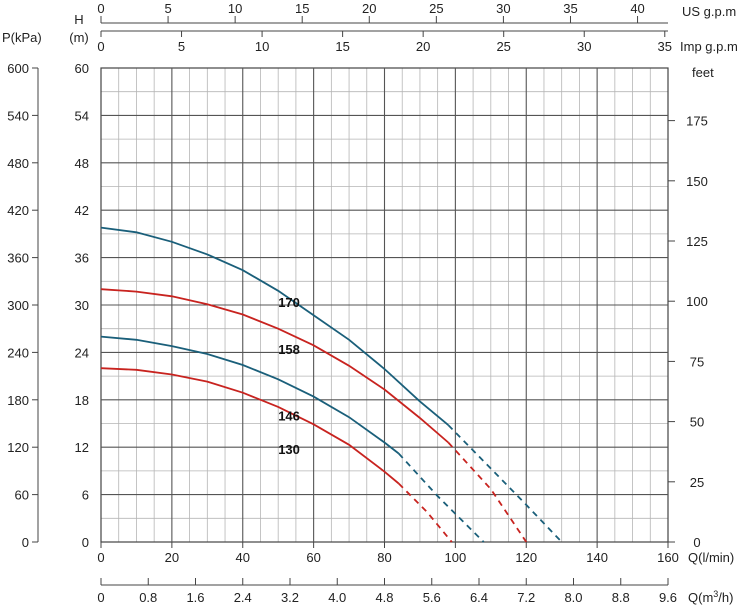 This screenshot has height=607, width=750. I want to click on x-tick-label-m3h: 0, so click(100, 597).